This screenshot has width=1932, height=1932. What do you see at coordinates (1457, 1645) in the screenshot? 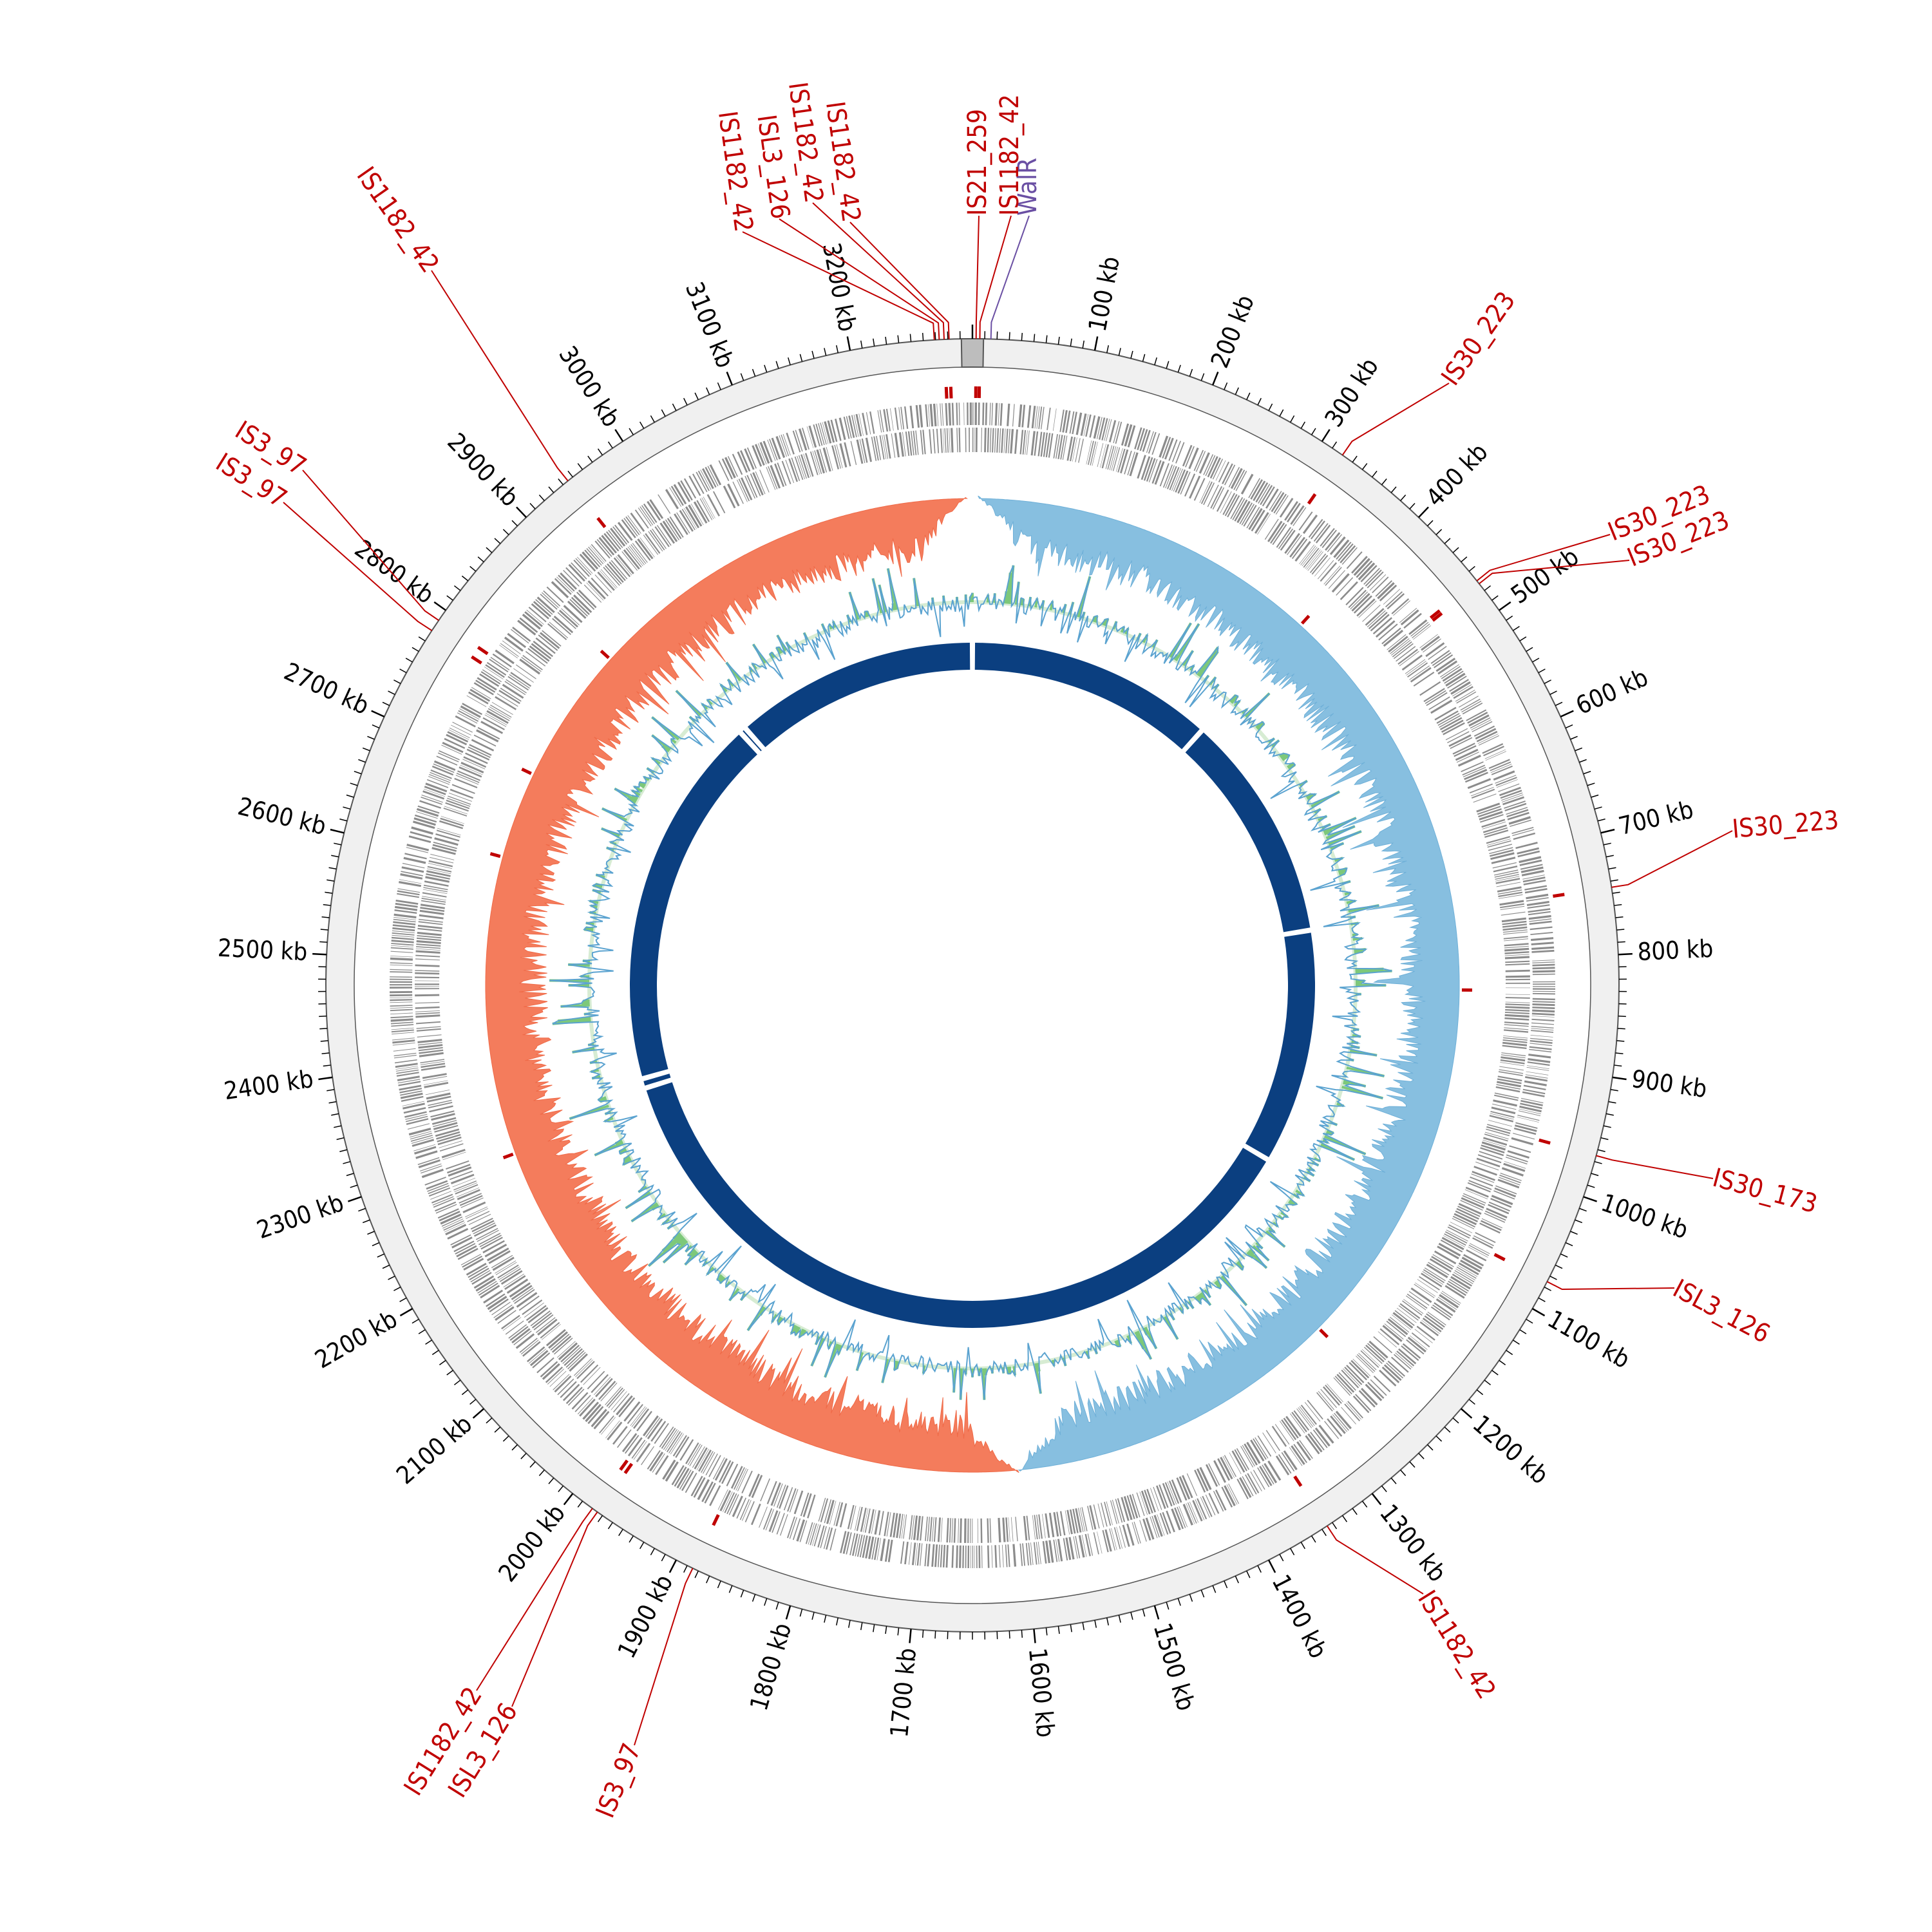
I see `is-element-label: IS1182_42` at bounding box center [1457, 1645].